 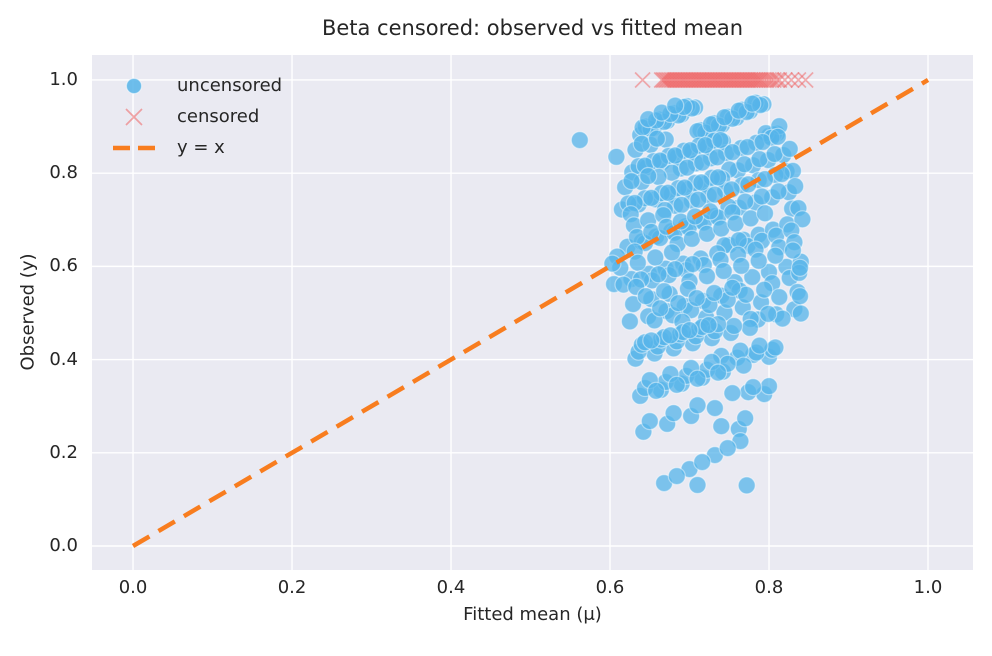 I want to click on y-tick-label: 0.4, so click(x=63, y=359).